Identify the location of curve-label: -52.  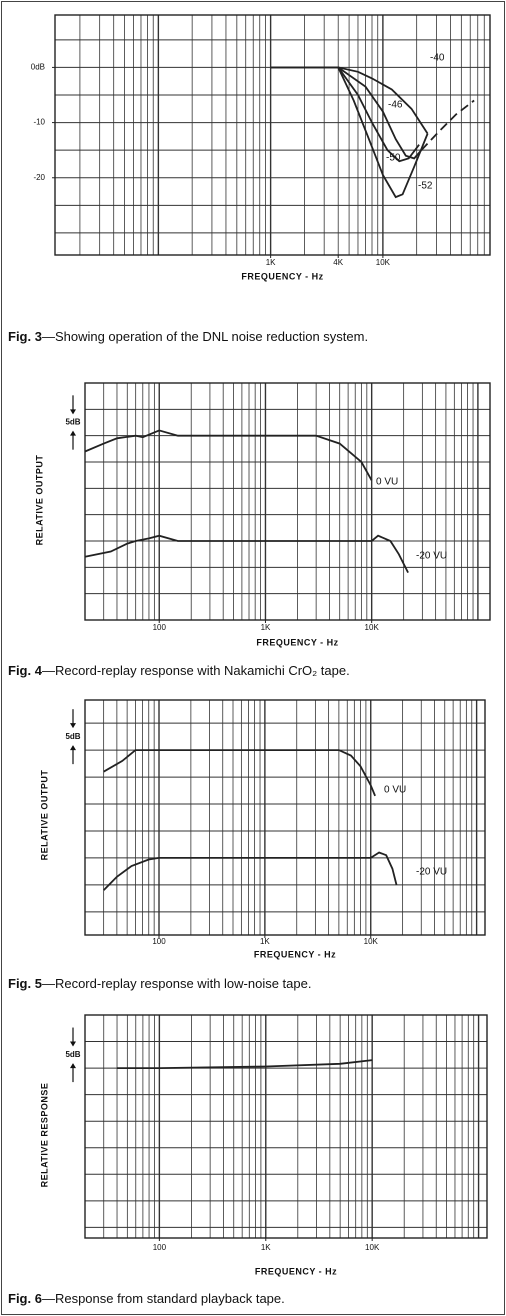
(425, 186).